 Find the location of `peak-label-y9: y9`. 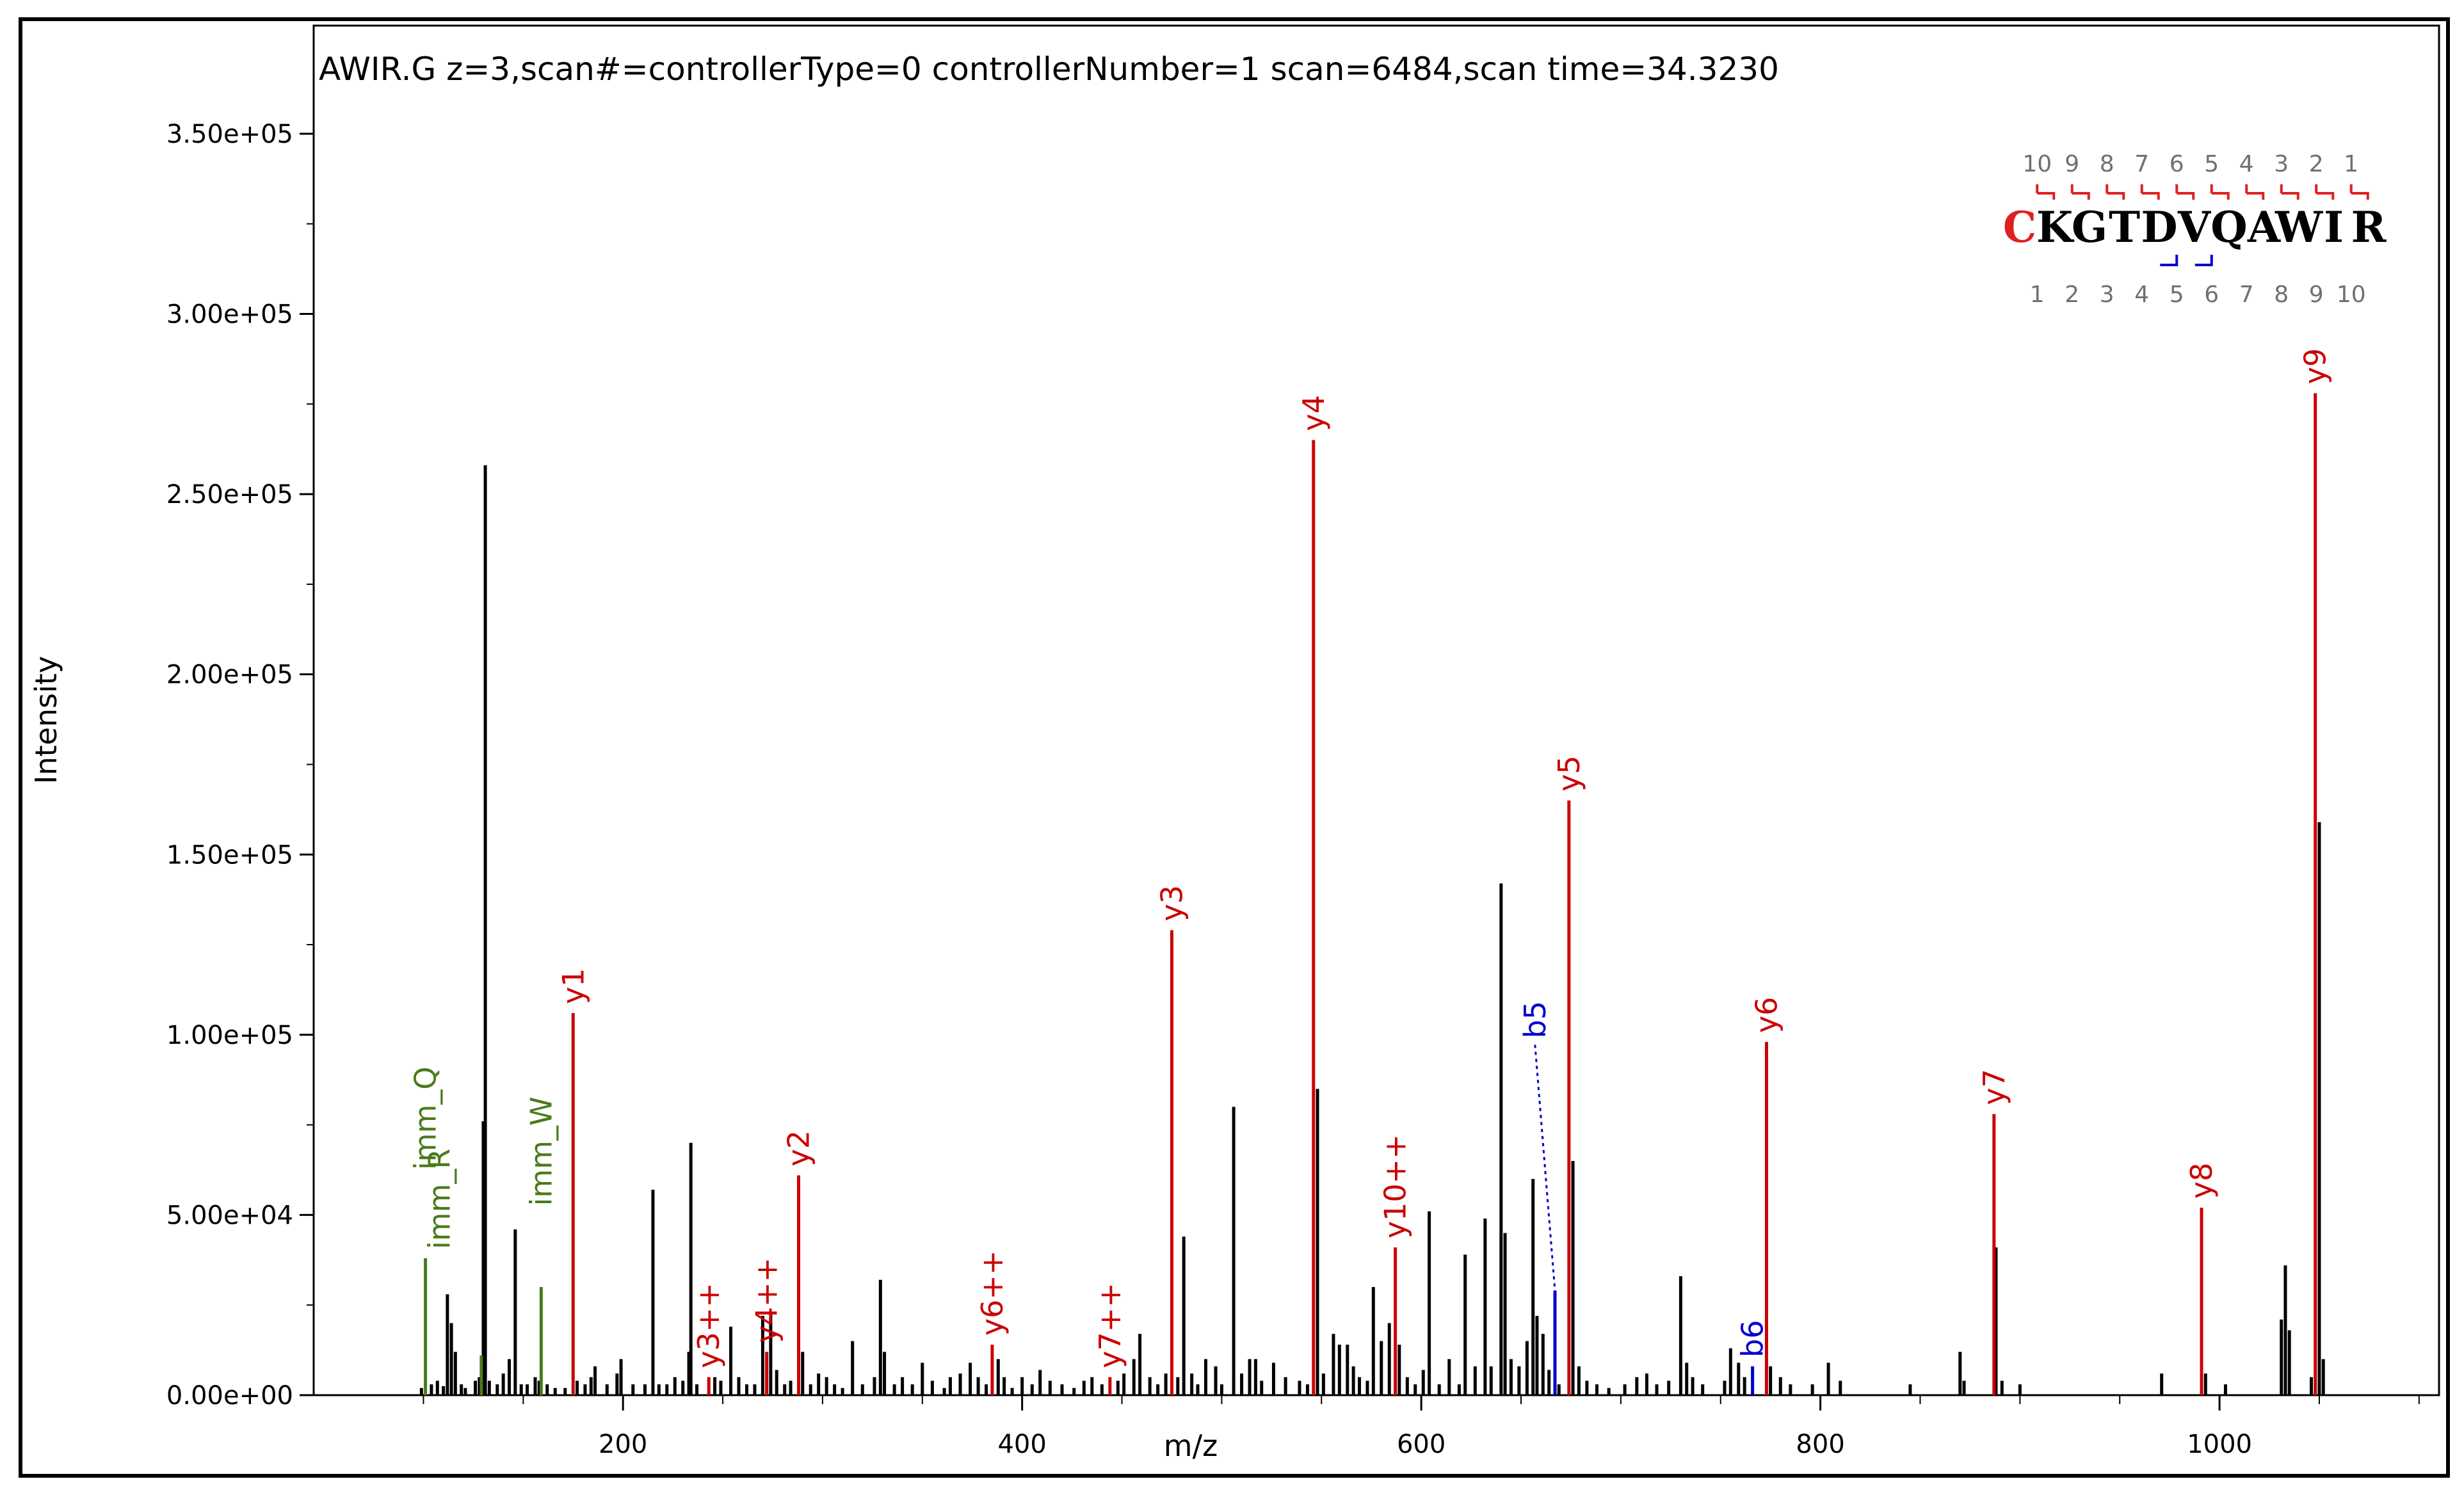

peak-label-y9: y9 is located at coordinates (2315, 366).